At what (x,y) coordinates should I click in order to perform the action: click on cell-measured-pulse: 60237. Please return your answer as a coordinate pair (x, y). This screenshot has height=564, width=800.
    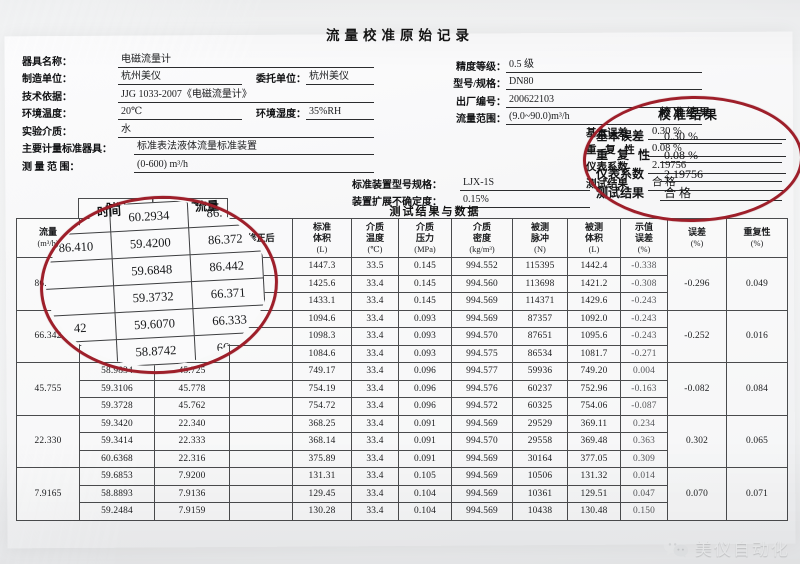
    Looking at the image, I should click on (540, 388).